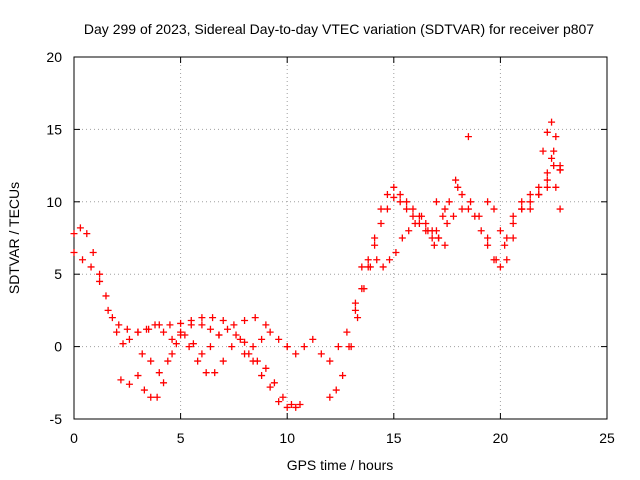 The width and height of the screenshot is (640, 480). What do you see at coordinates (14, 238) in the screenshot?
I see `y-axis-label: SDTVAR / TECUs` at bounding box center [14, 238].